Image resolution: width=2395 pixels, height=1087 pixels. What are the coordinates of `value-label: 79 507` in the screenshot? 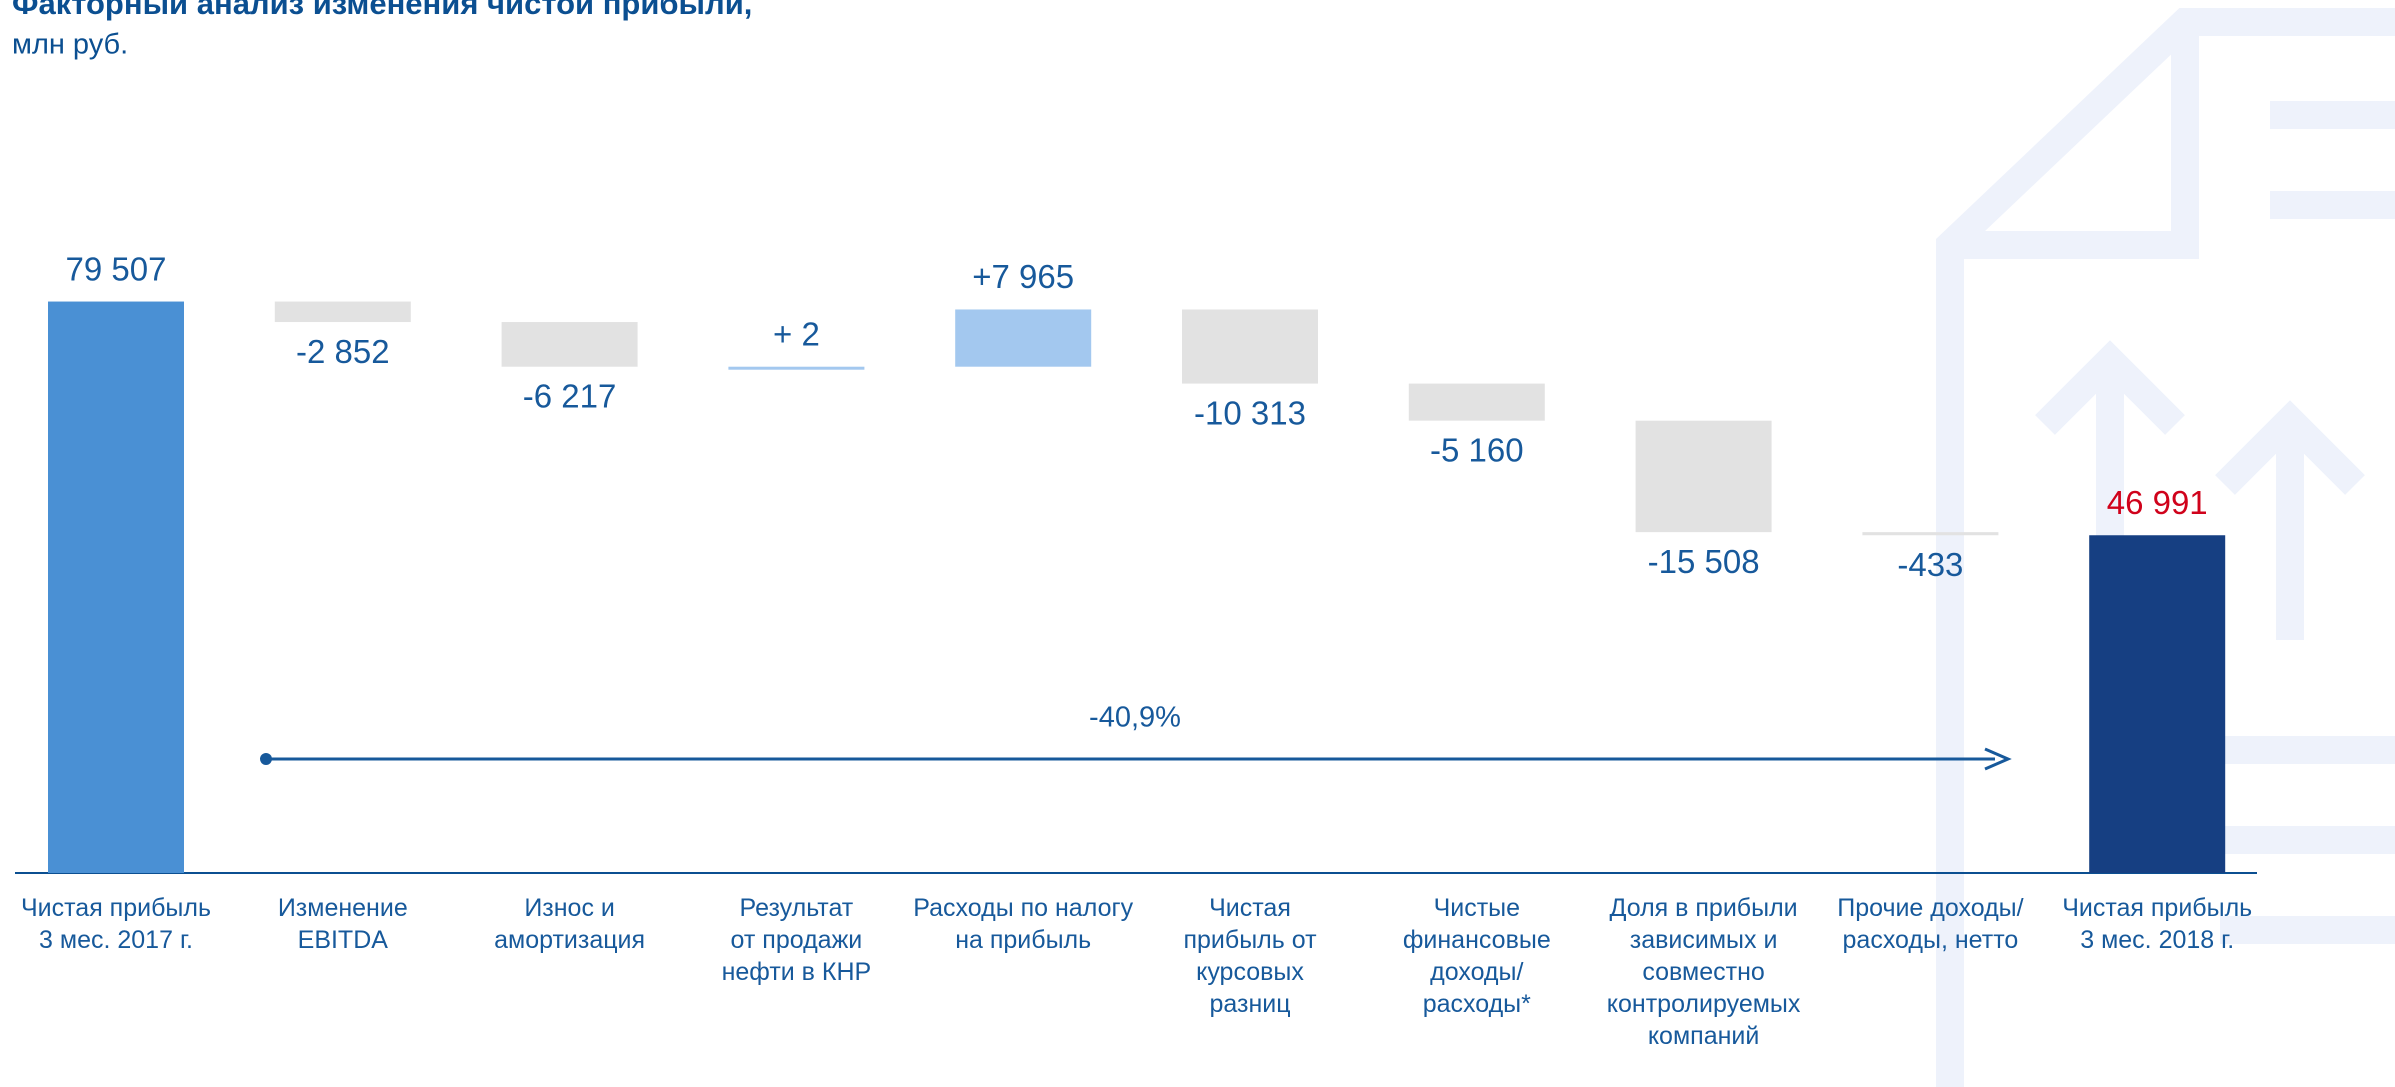 It's located at (116, 268).